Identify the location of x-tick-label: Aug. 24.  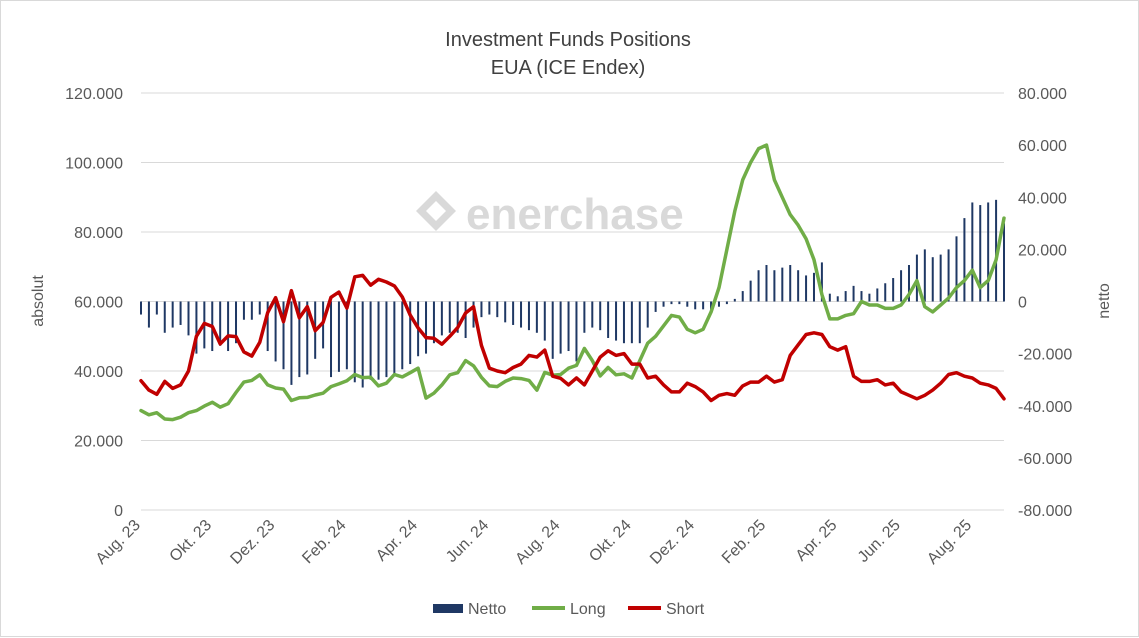
(537, 542).